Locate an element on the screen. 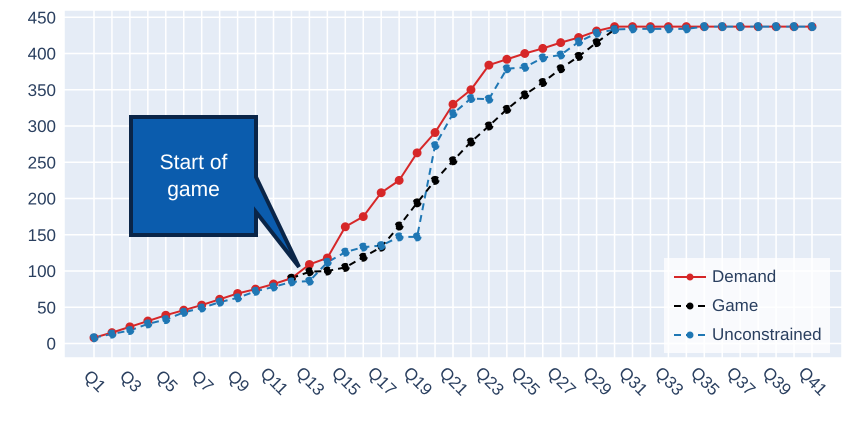 This screenshot has width=850, height=424. x-tick-label: Q19 is located at coordinates (418, 381).